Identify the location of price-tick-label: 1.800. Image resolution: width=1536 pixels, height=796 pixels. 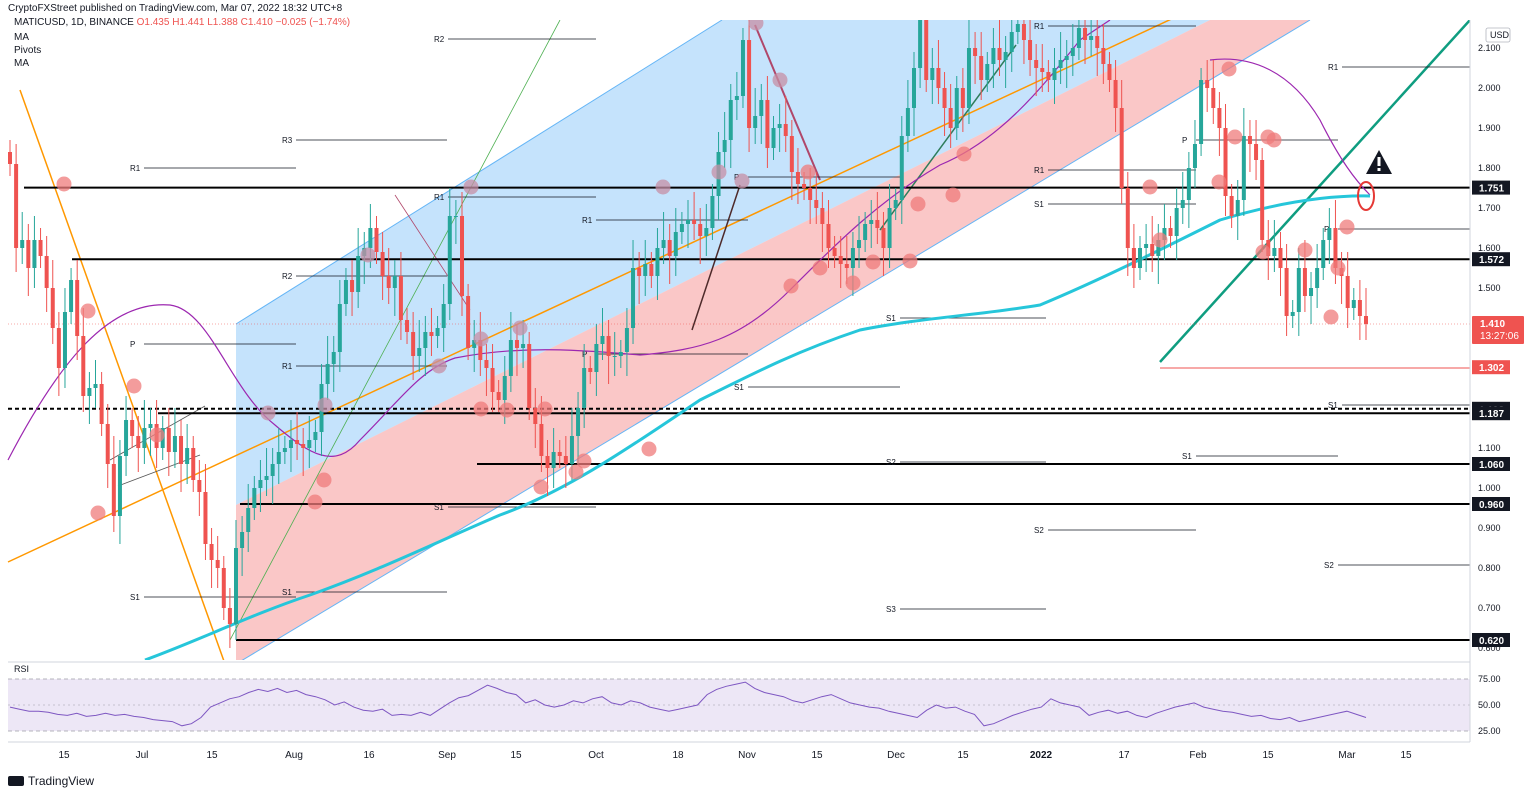
(1489, 168).